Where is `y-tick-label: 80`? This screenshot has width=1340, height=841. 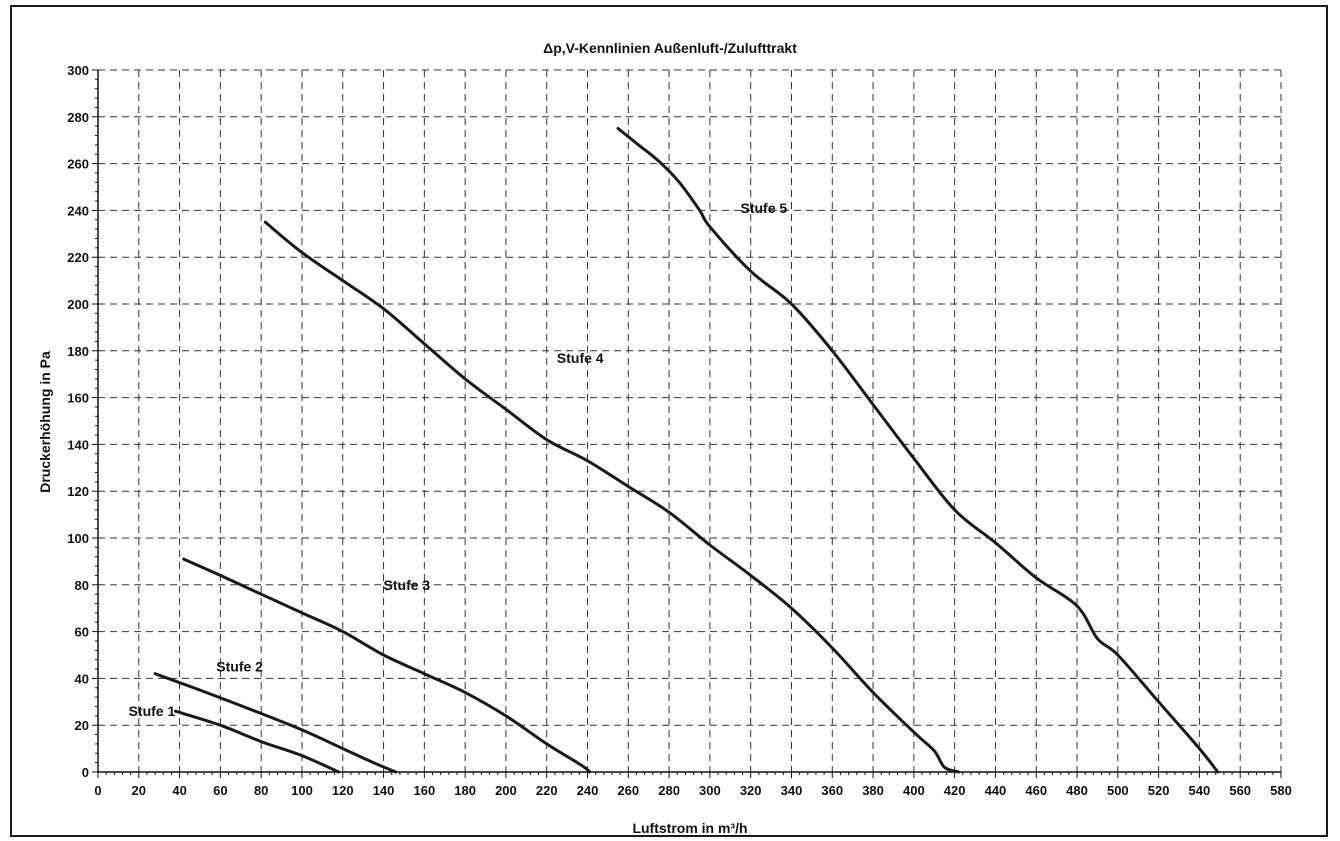 y-tick-label: 80 is located at coordinates (82, 585).